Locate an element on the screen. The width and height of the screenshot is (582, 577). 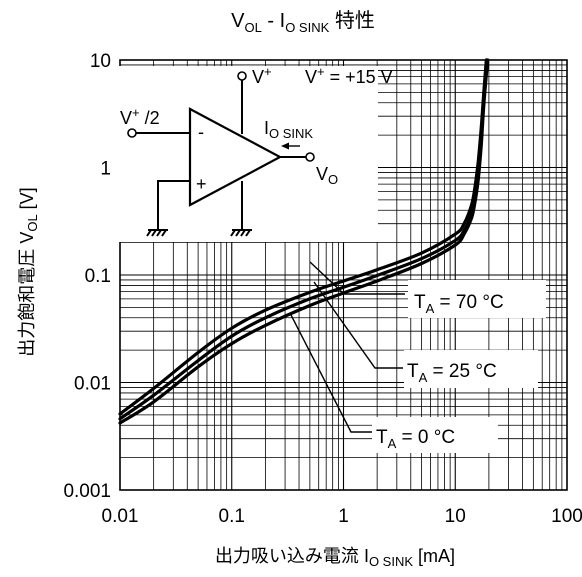
x-tick-label: 0.01 is located at coordinates (120, 516).